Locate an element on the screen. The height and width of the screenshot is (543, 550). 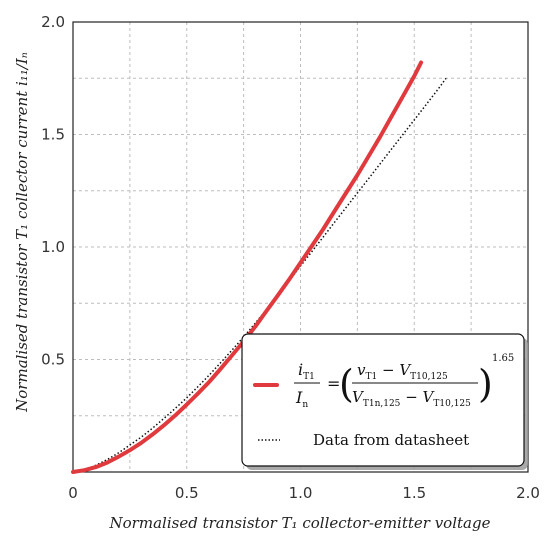
svg-text: vT1 − VT10,125 is located at coordinates (402, 371).